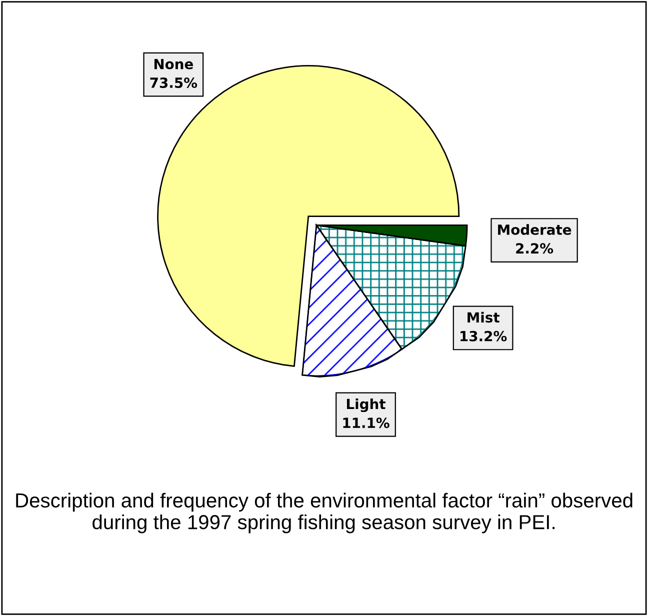 The width and height of the screenshot is (648, 616). What do you see at coordinates (535, 248) in the screenshot?
I see `data-label: 2.2%` at bounding box center [535, 248].